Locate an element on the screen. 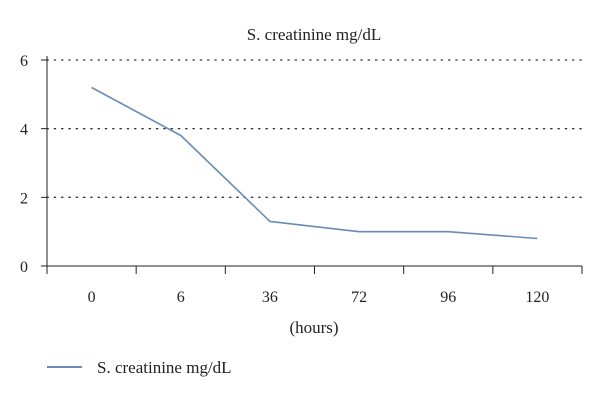 The image size is (600, 400). x-tick-label: 96 is located at coordinates (448, 297).